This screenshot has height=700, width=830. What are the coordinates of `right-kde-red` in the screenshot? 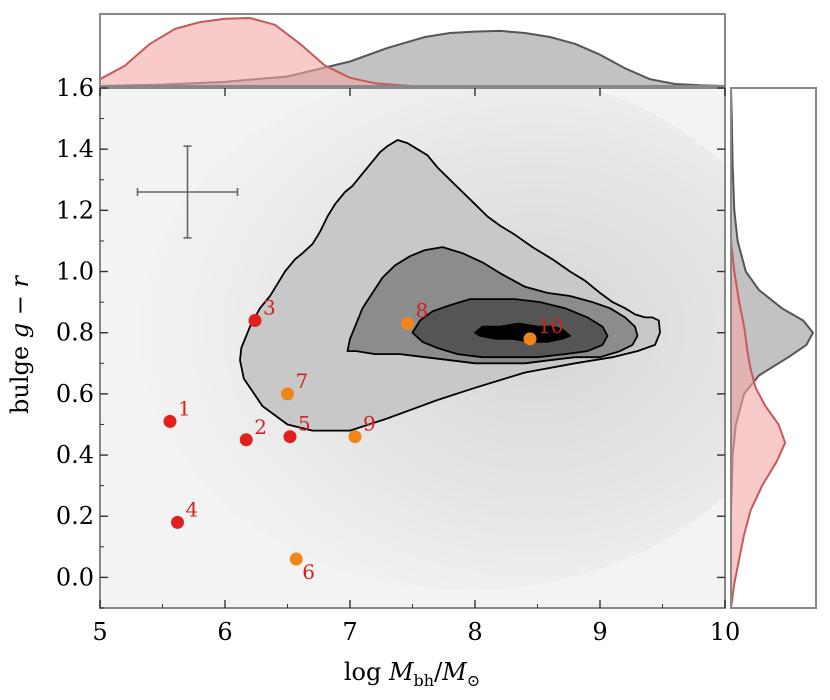 It's located at (759, 423).